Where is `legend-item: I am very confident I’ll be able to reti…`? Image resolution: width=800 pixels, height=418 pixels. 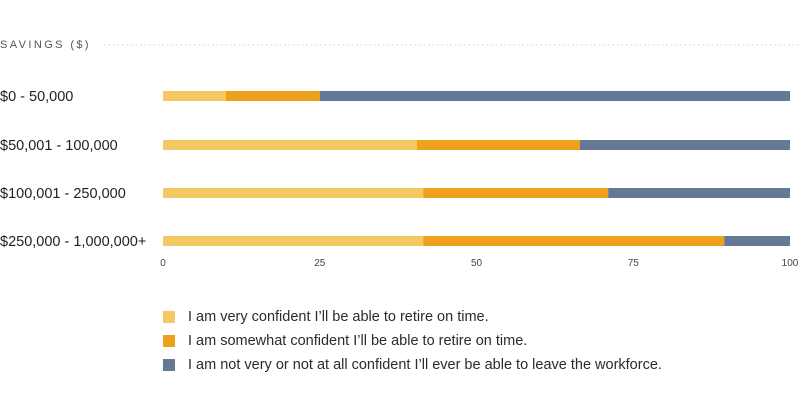 legend-item: I am very confident I’ll be able to reti… is located at coordinates (412, 317).